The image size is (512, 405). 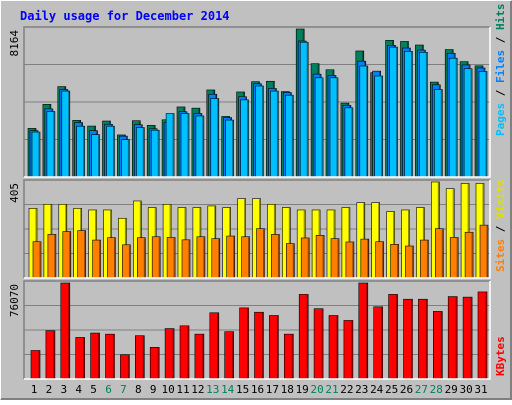 What do you see at coordinates (173, 145) in the screenshot?
I see `hits-bar-pages-10-shade` at bounding box center [173, 145].